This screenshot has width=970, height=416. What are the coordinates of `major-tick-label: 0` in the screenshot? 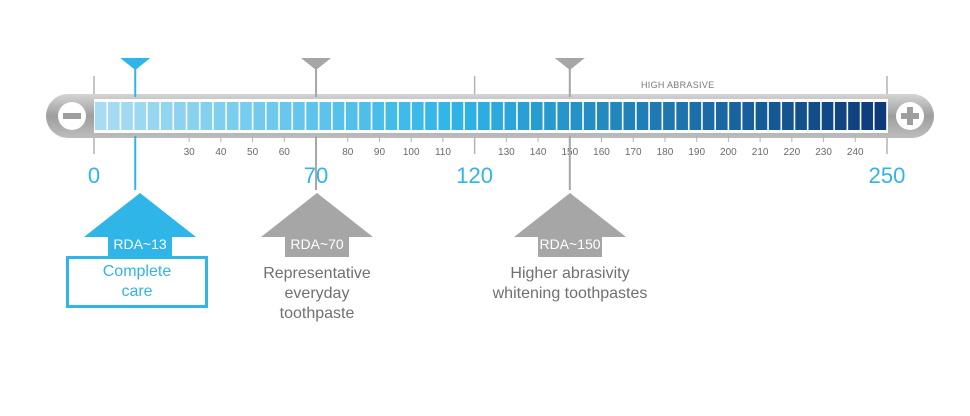 It's located at (94, 175).